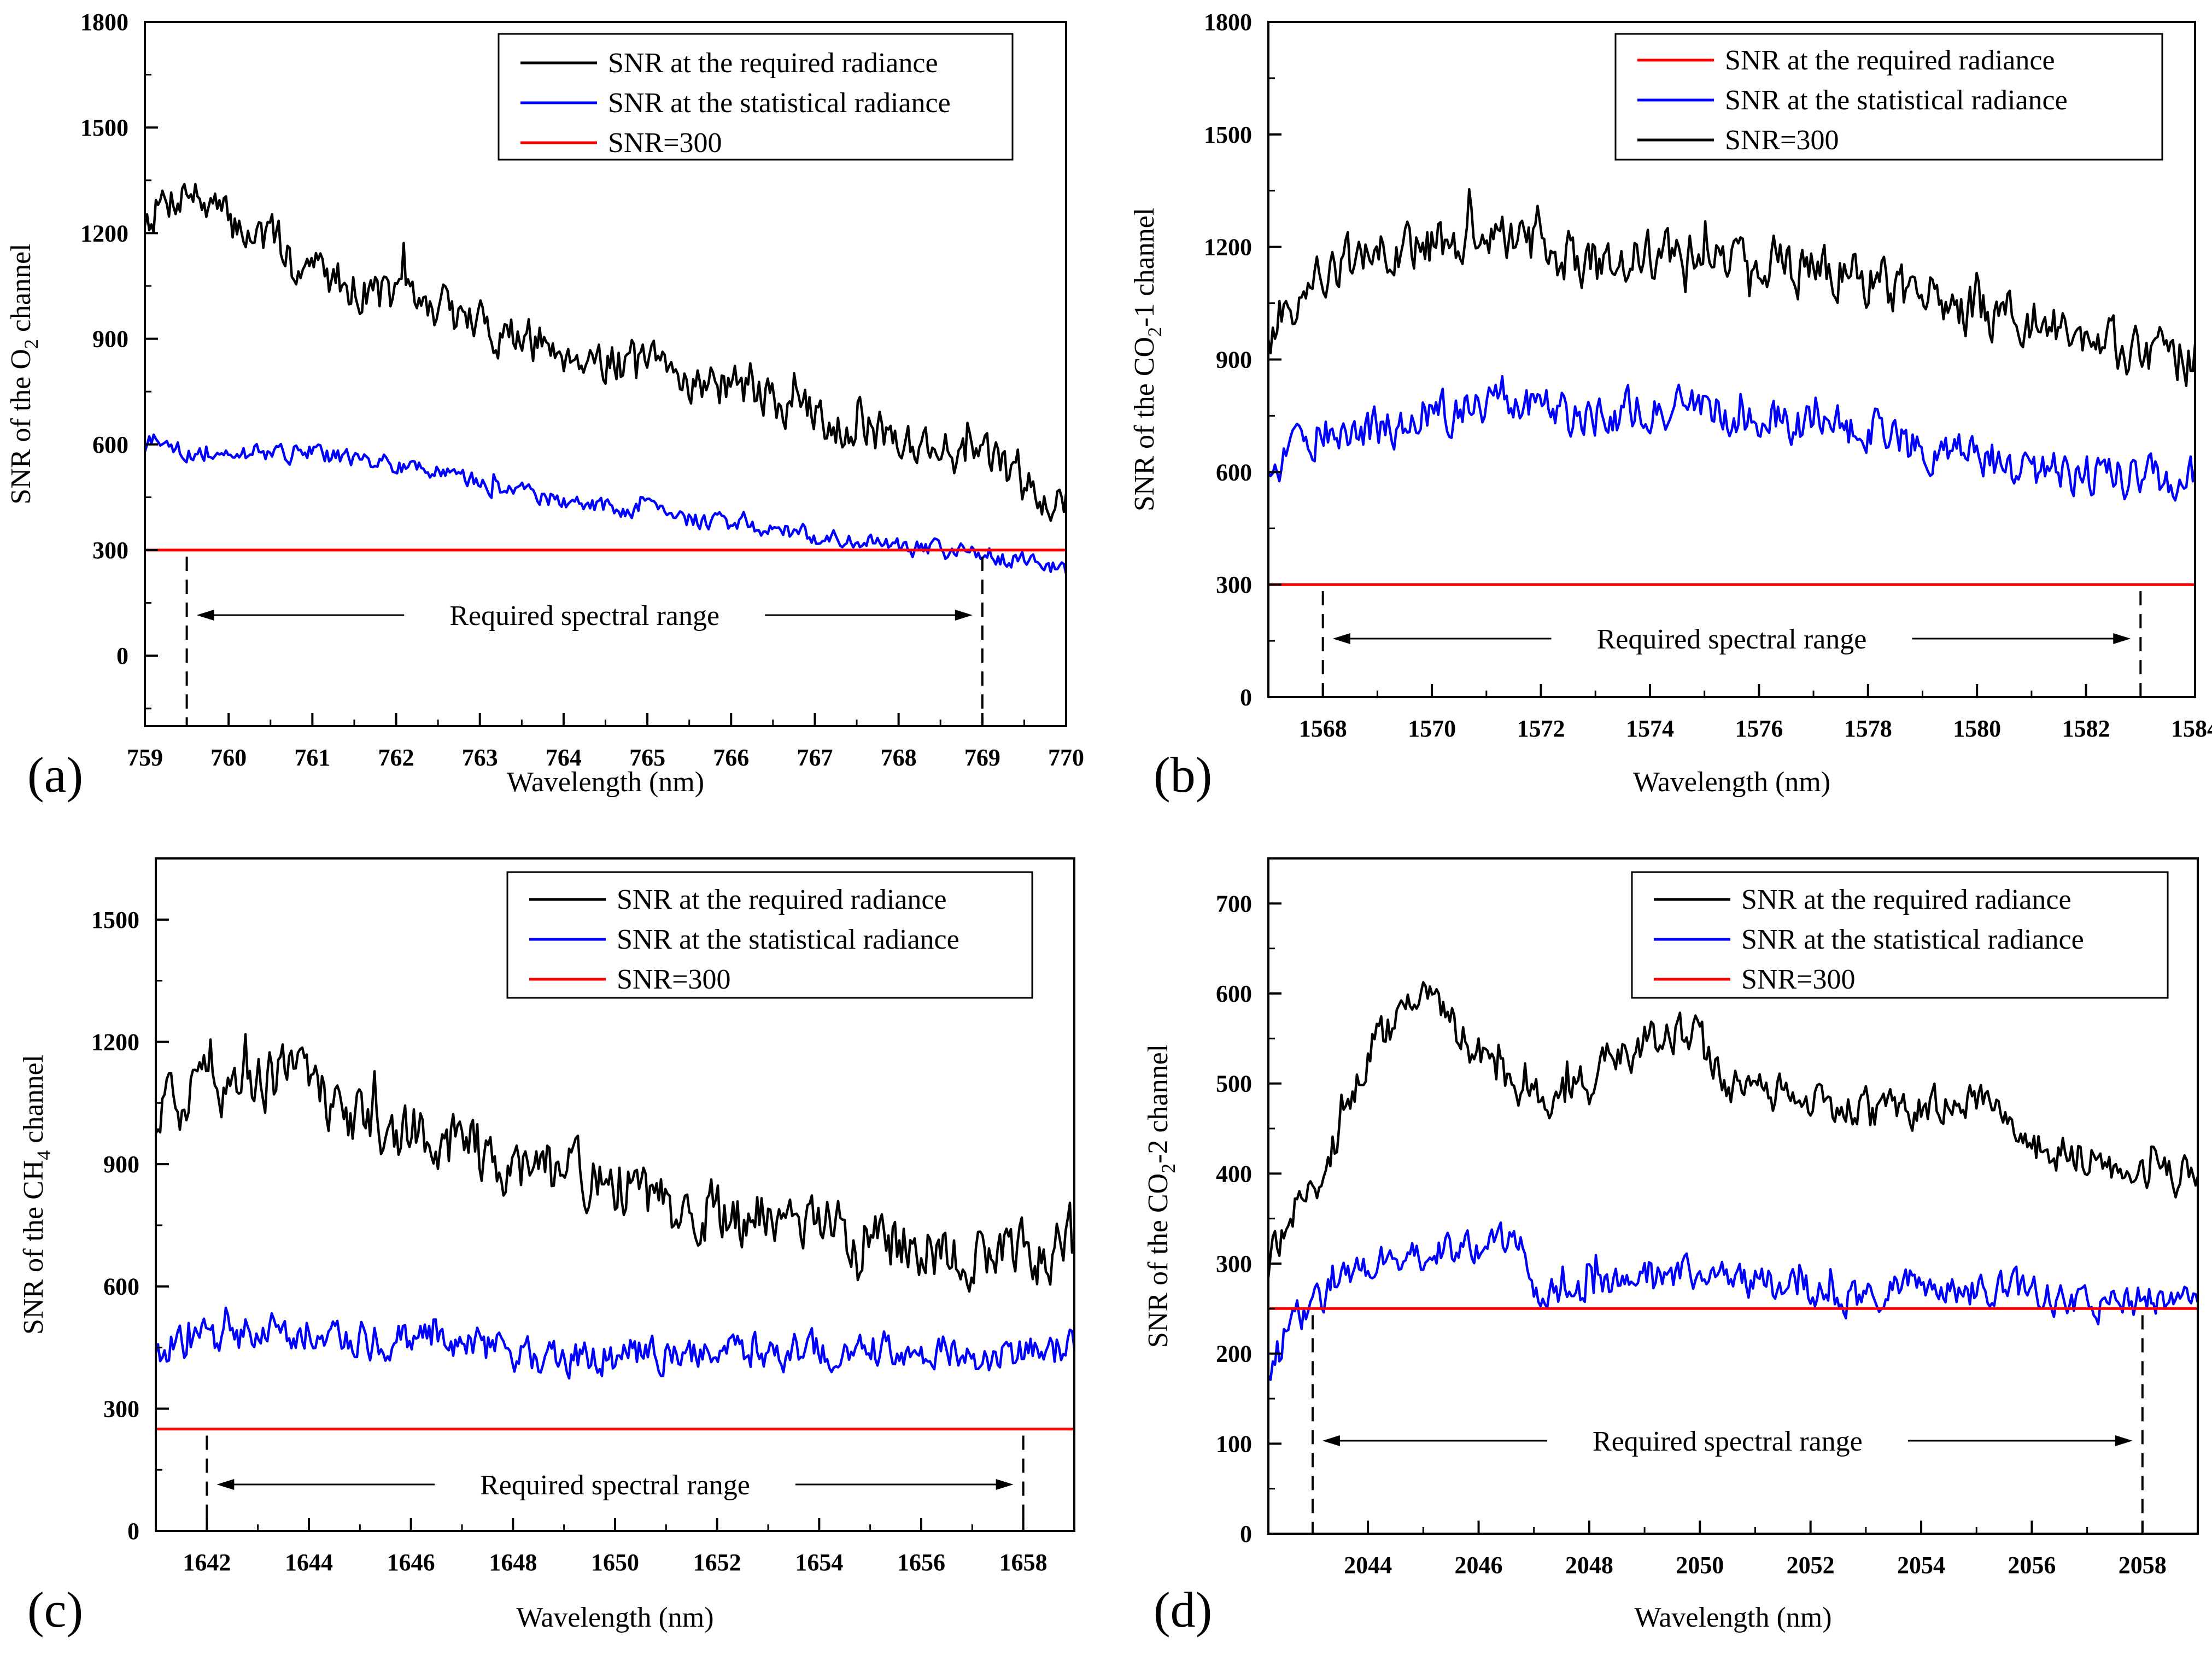  What do you see at coordinates (1811, 1566) in the screenshot?
I see `x-tick-label: 2052` at bounding box center [1811, 1566].